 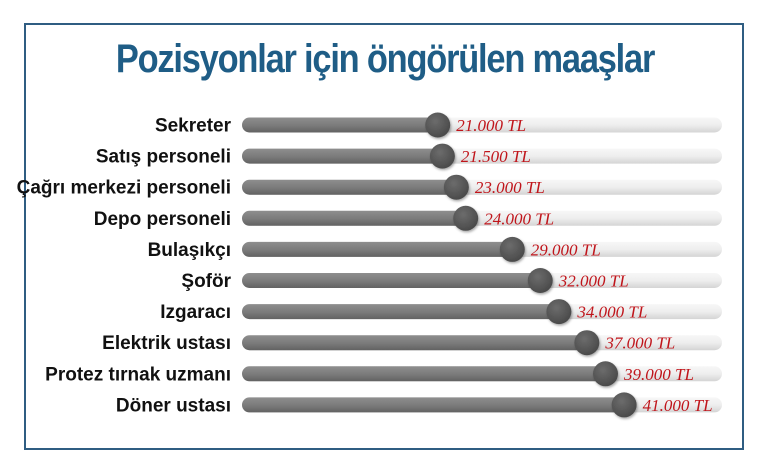 What do you see at coordinates (510, 187) in the screenshot?
I see `value-label: 23.000 TL` at bounding box center [510, 187].